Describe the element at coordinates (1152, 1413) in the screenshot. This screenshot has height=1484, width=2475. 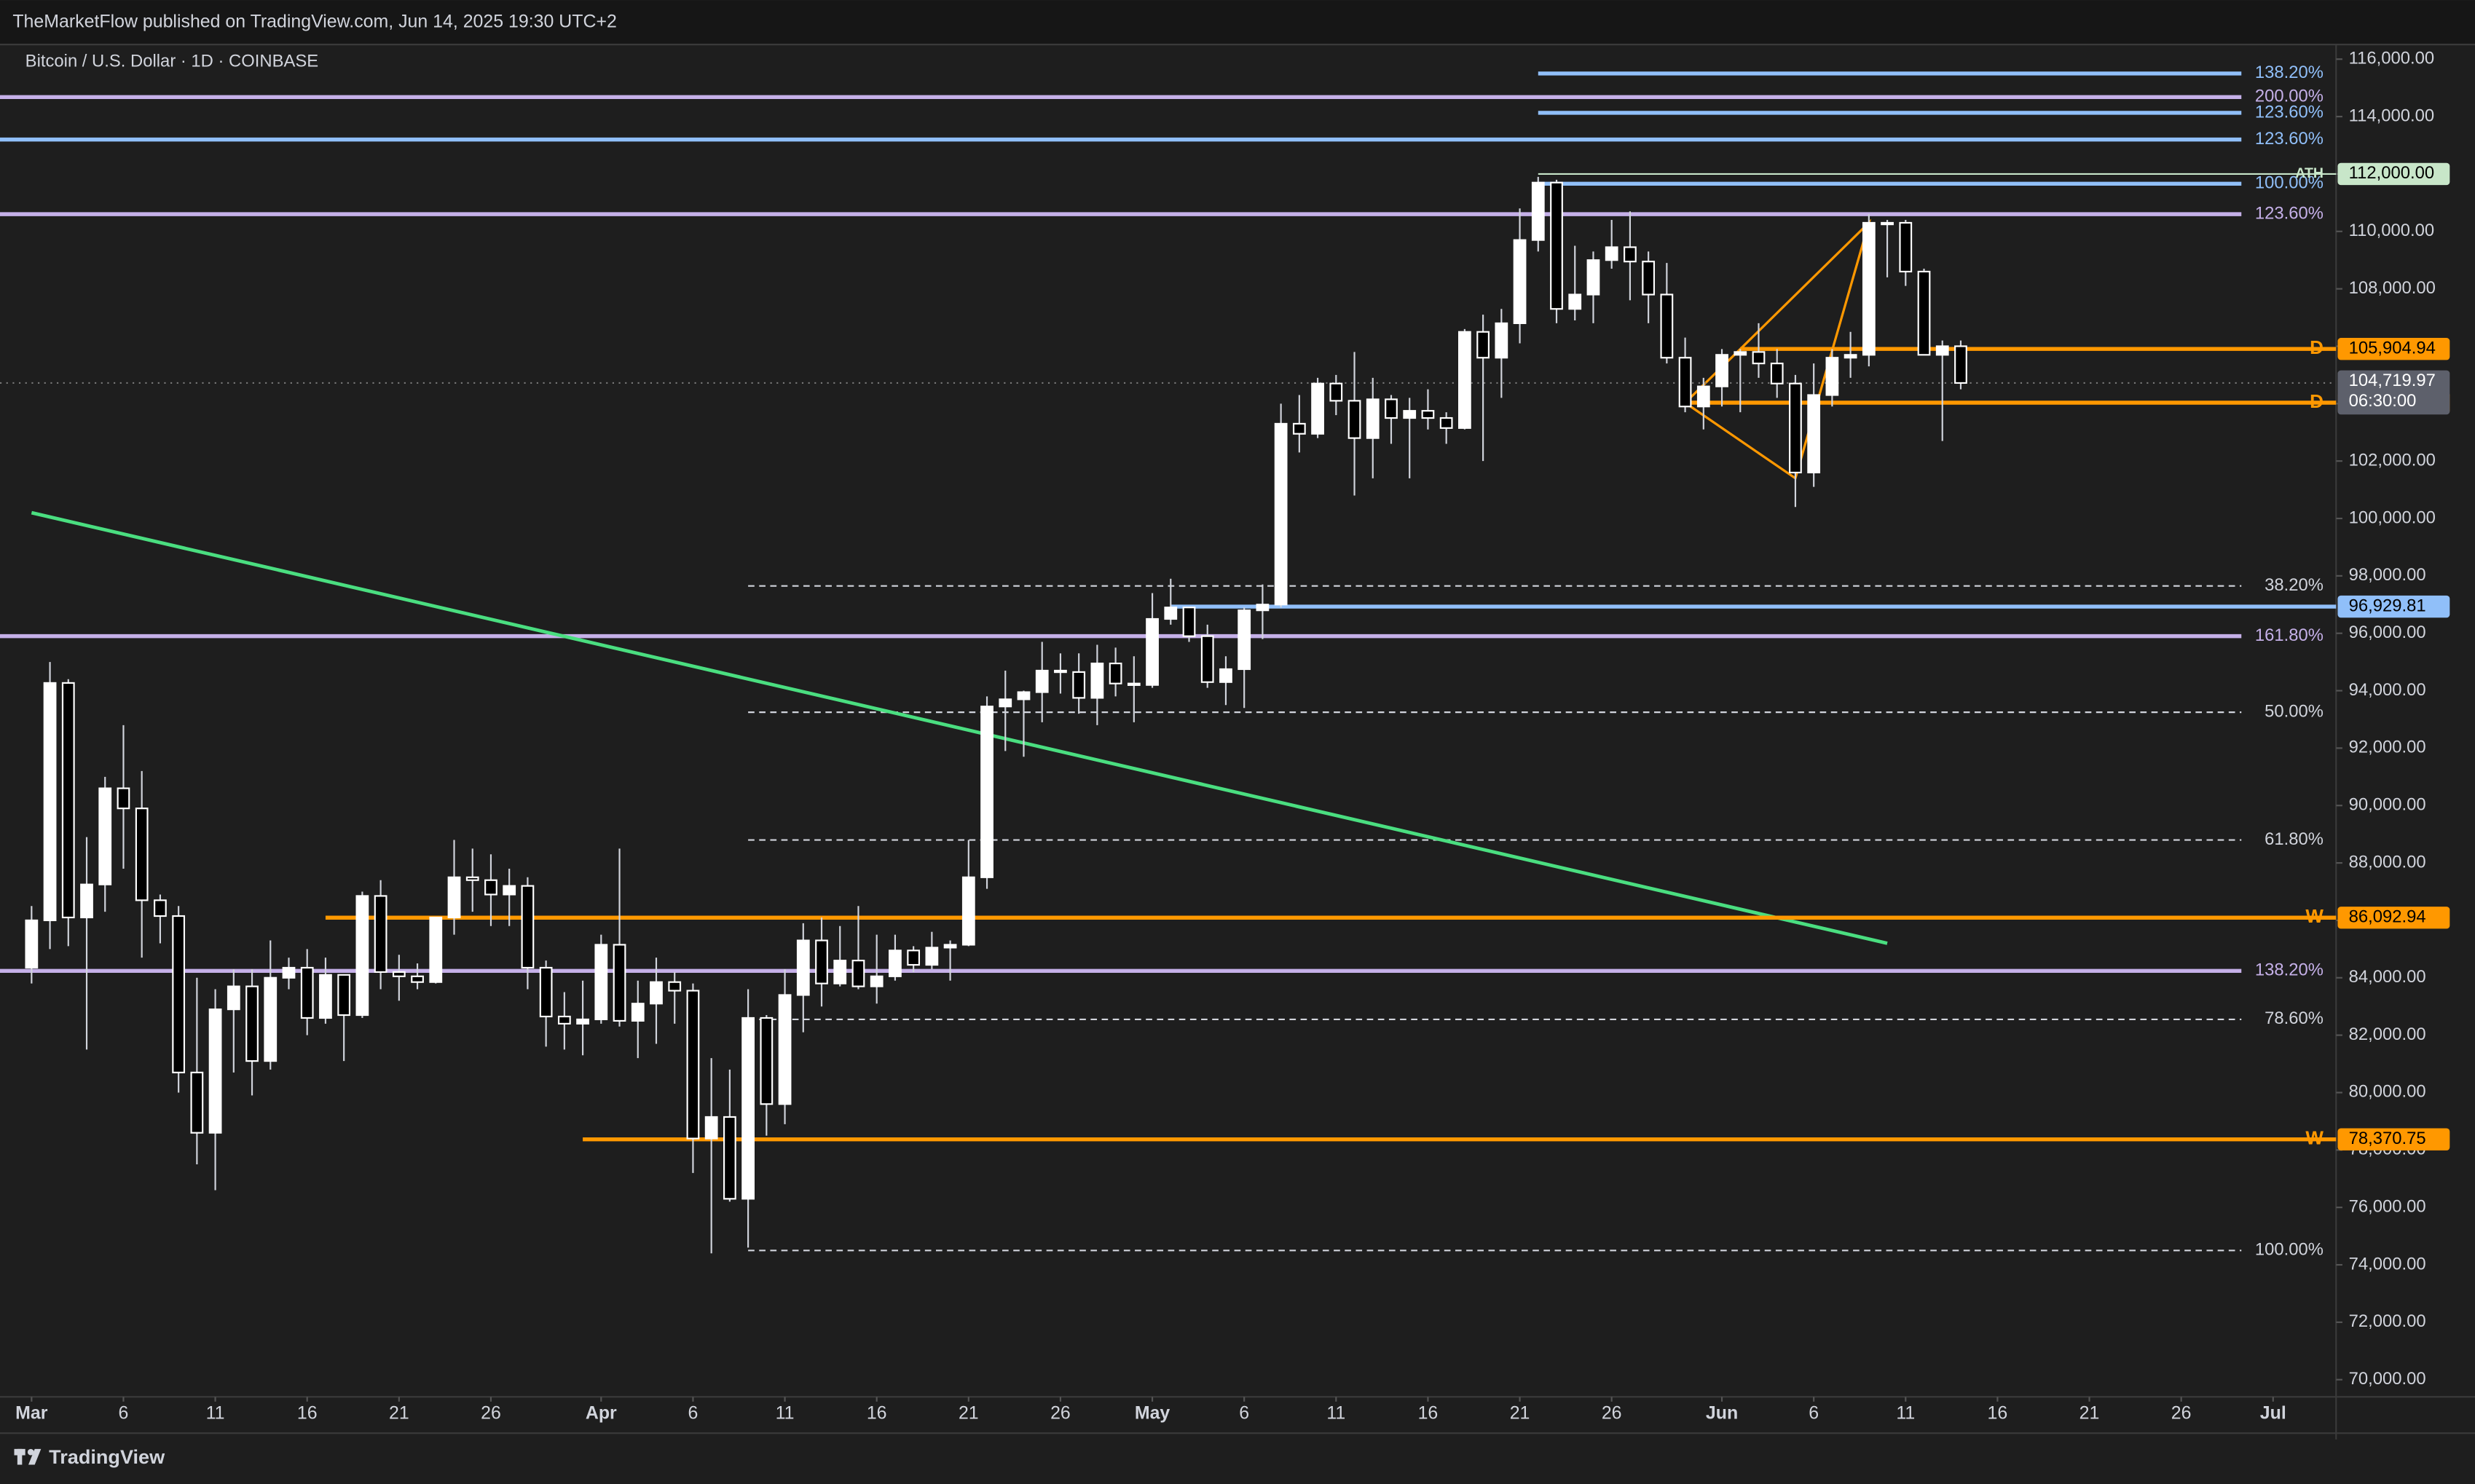
I see `x-tick-label: May` at that location.